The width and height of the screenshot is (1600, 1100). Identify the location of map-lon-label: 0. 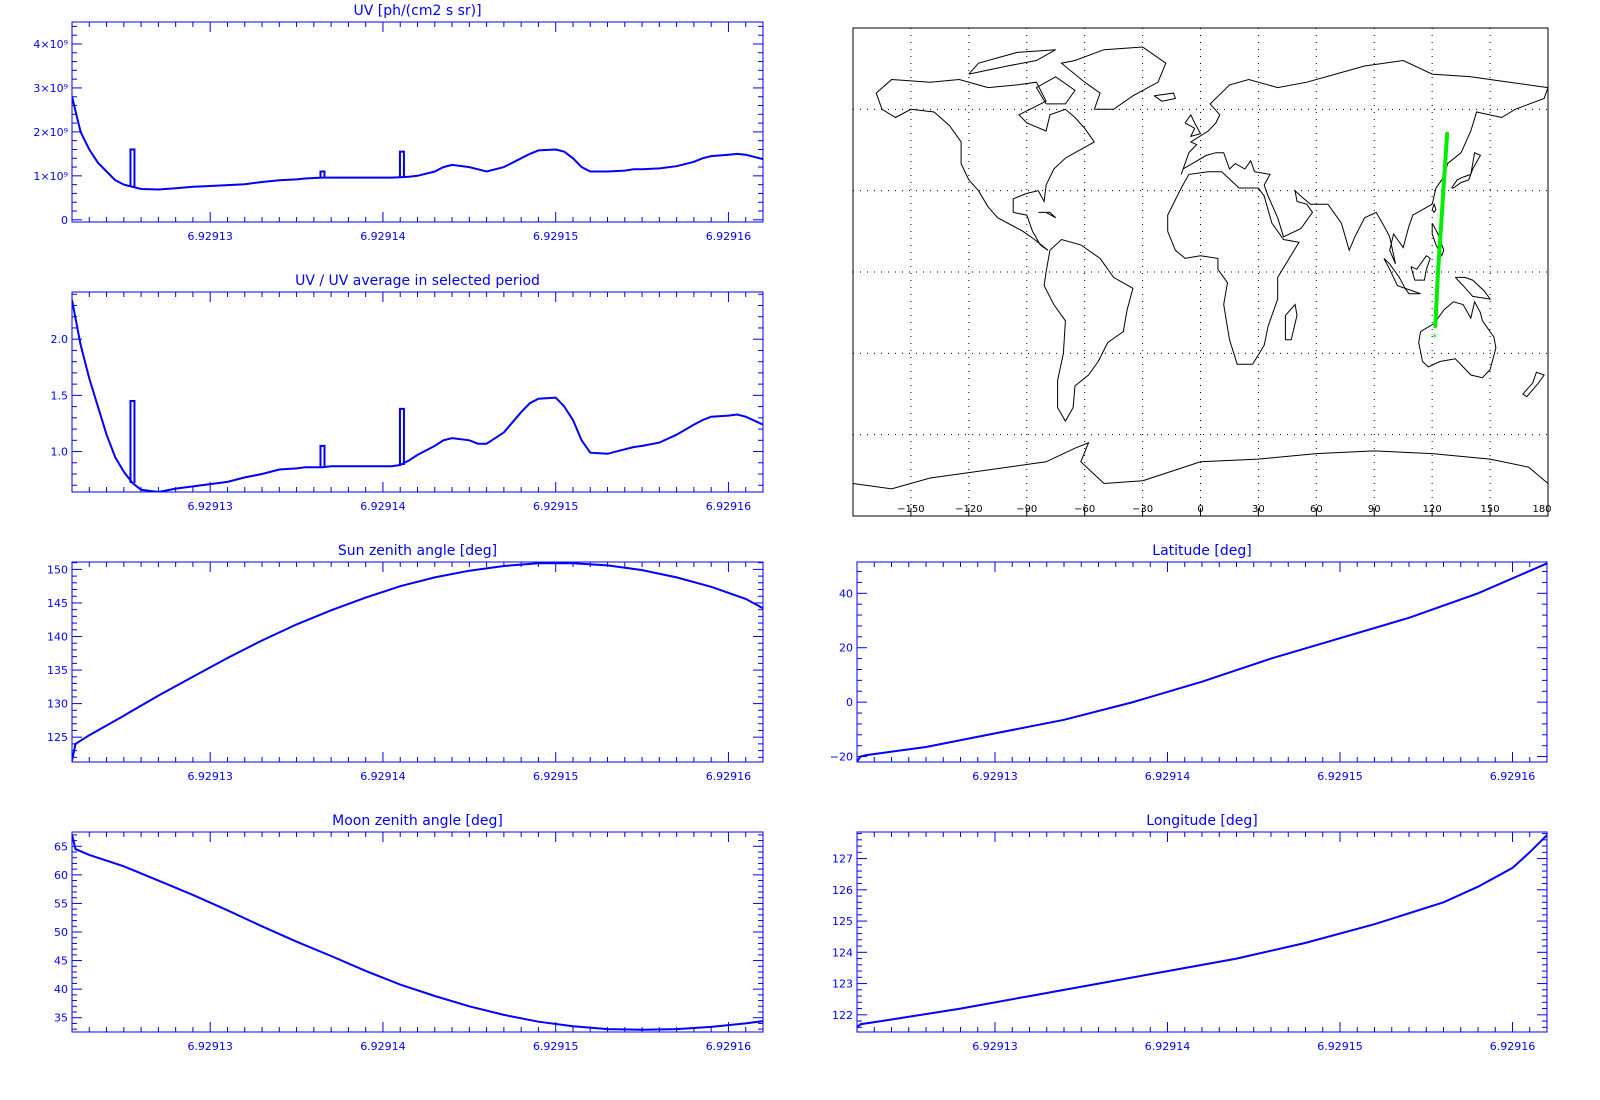
(1200, 509).